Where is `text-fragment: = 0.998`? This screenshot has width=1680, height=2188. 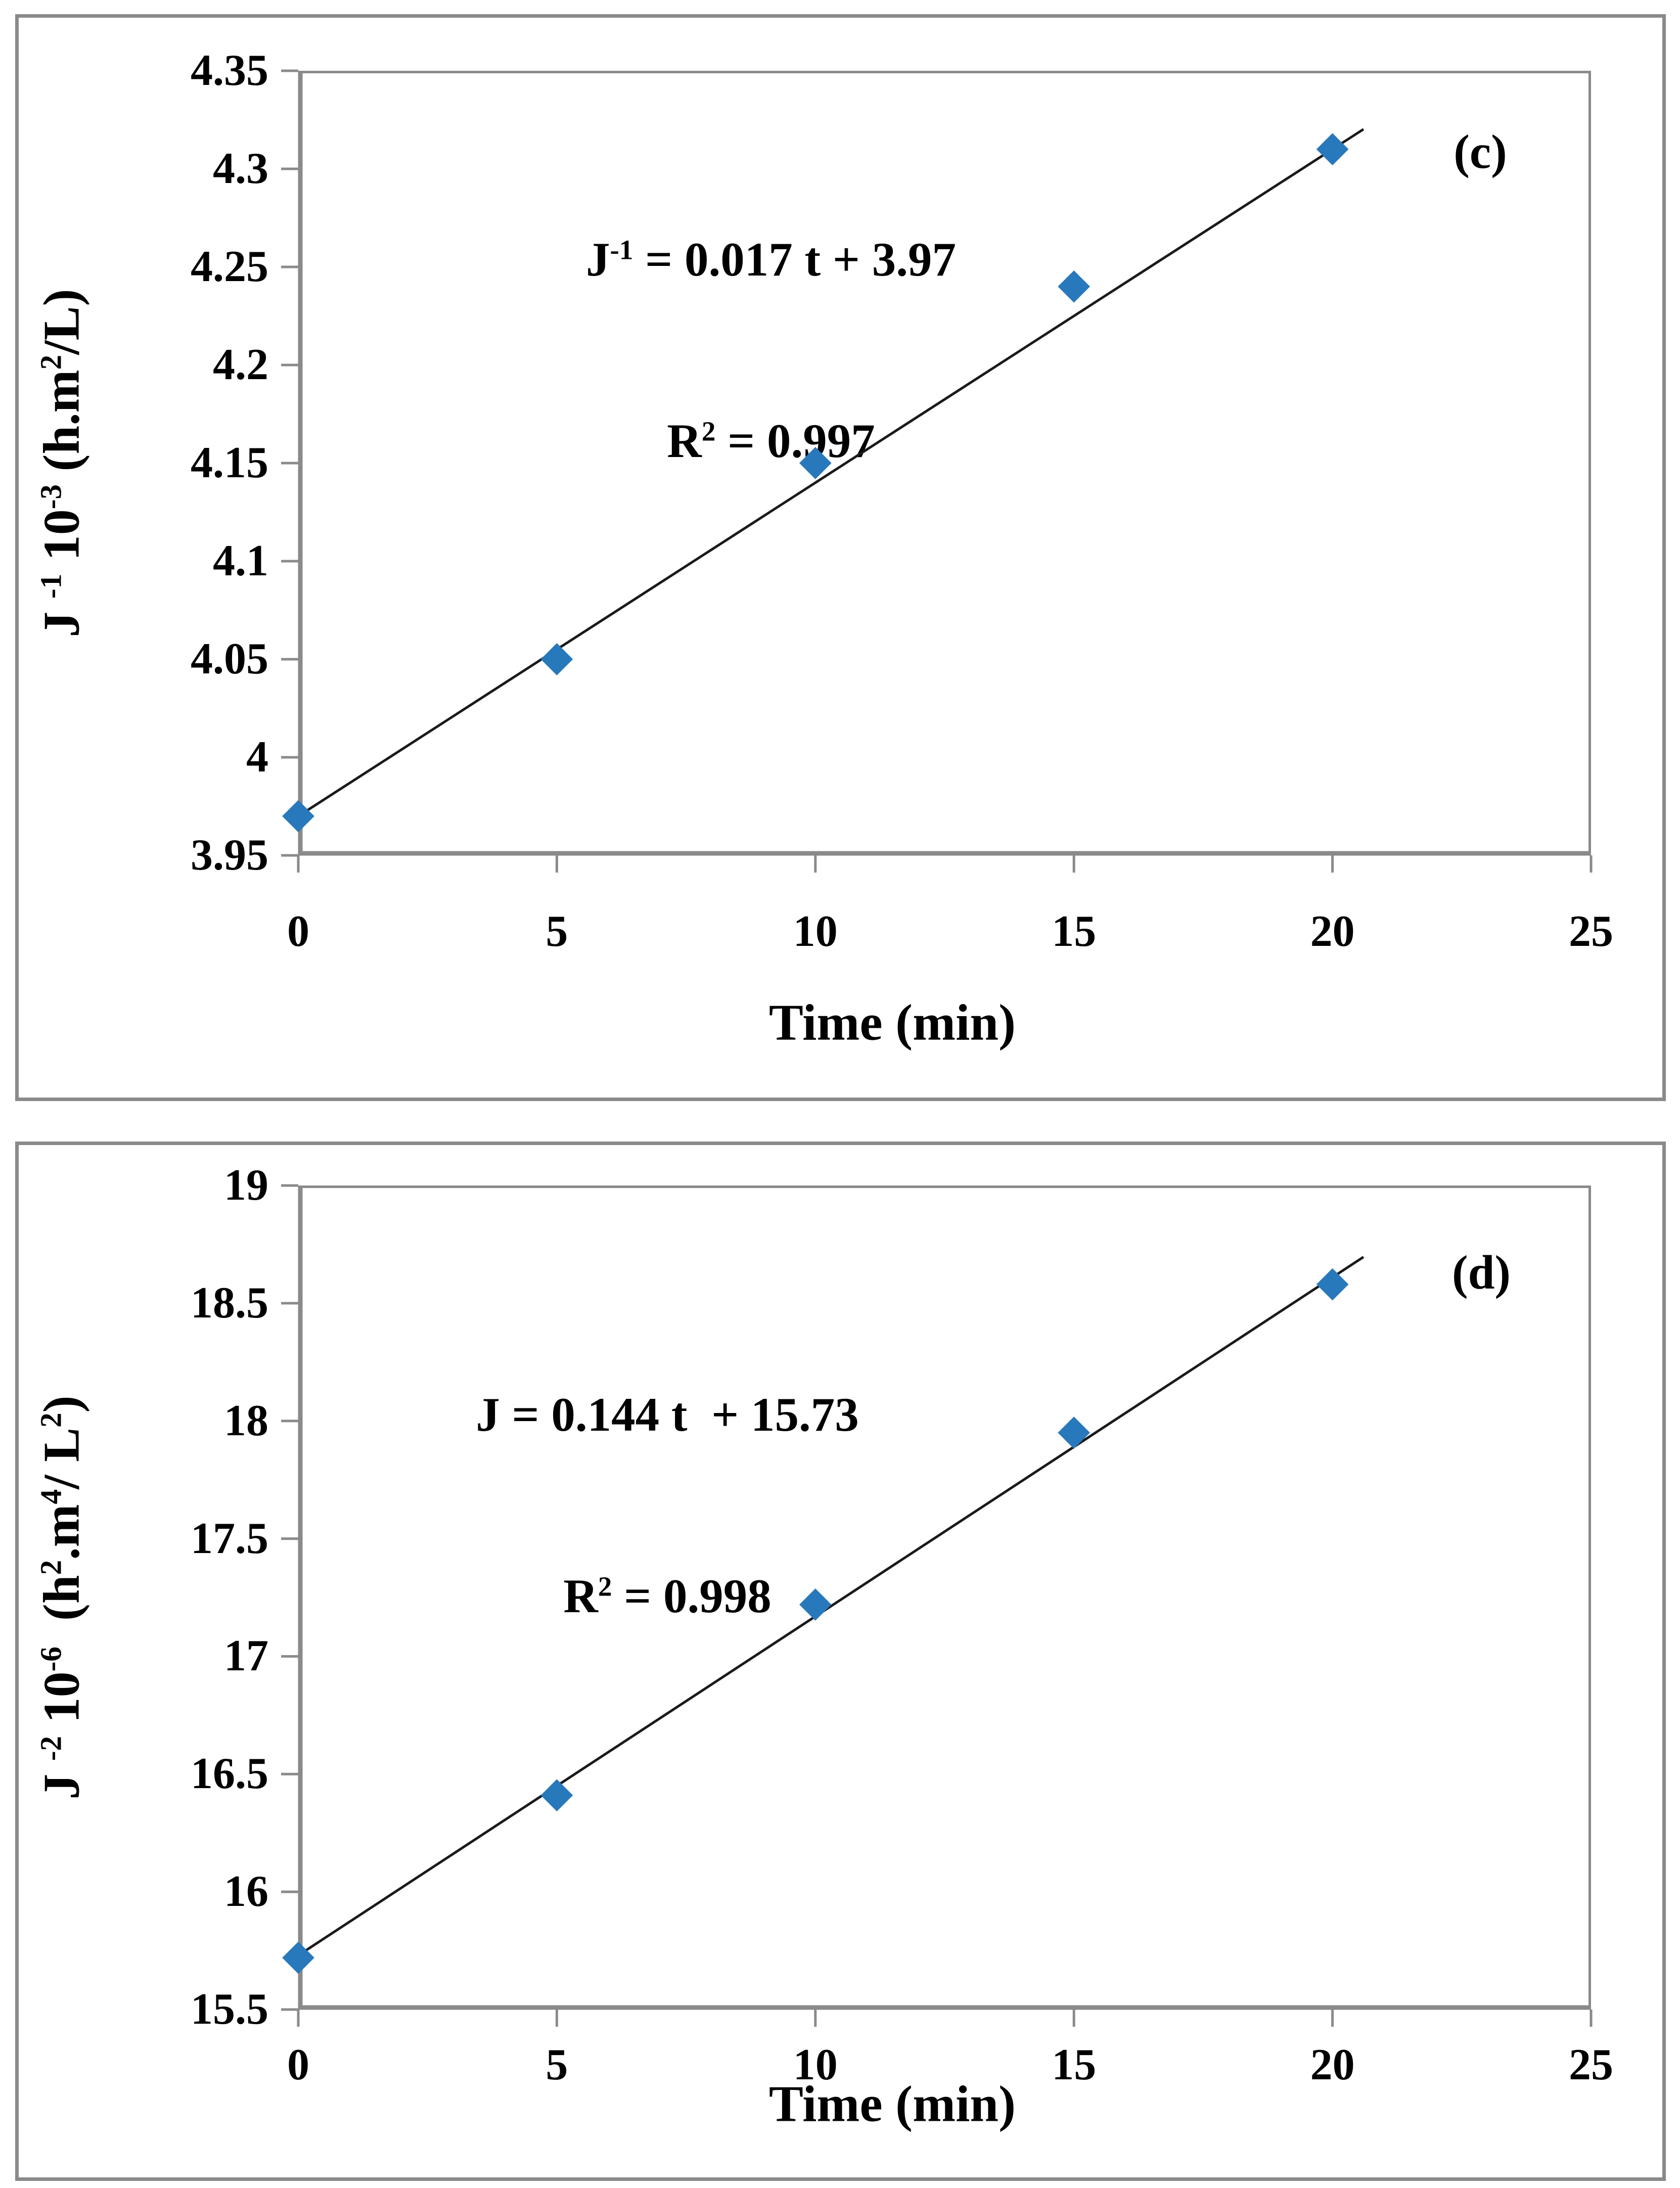
text-fragment: = 0.998 is located at coordinates (692, 1596).